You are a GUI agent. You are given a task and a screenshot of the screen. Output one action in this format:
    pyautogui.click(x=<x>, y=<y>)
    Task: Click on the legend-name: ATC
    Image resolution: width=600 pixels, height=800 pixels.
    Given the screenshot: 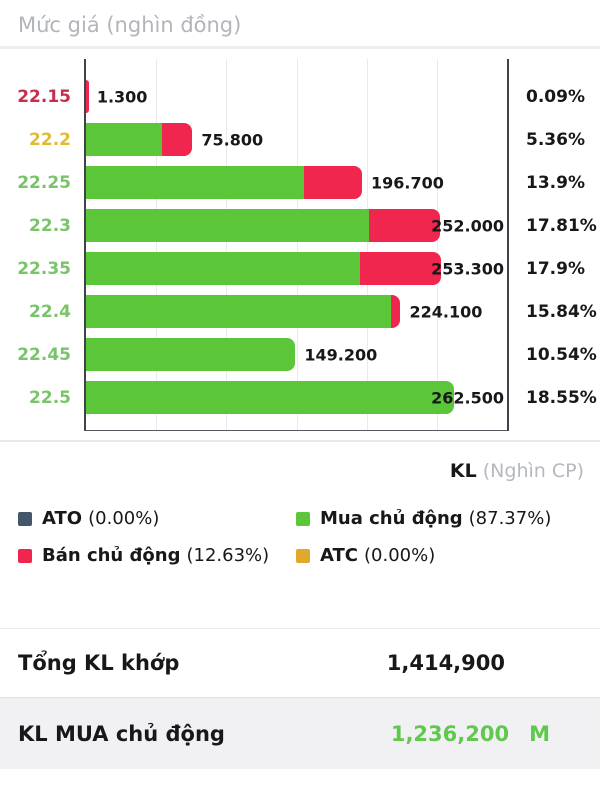 What is the action you would take?
    pyautogui.click(x=339, y=555)
    